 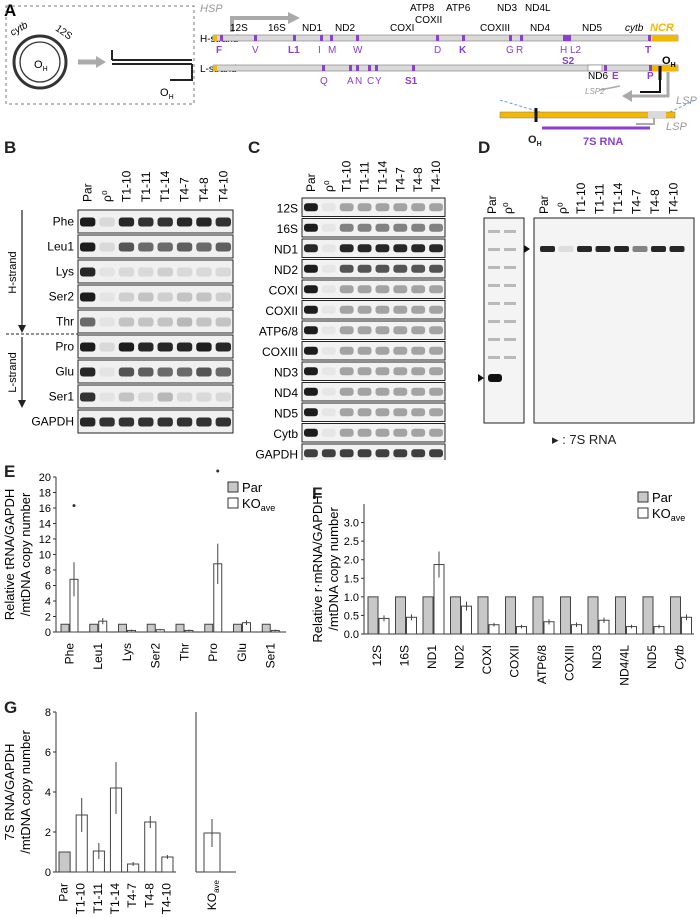 I want to click on x-tick-label: Phe, so click(x=69, y=654).